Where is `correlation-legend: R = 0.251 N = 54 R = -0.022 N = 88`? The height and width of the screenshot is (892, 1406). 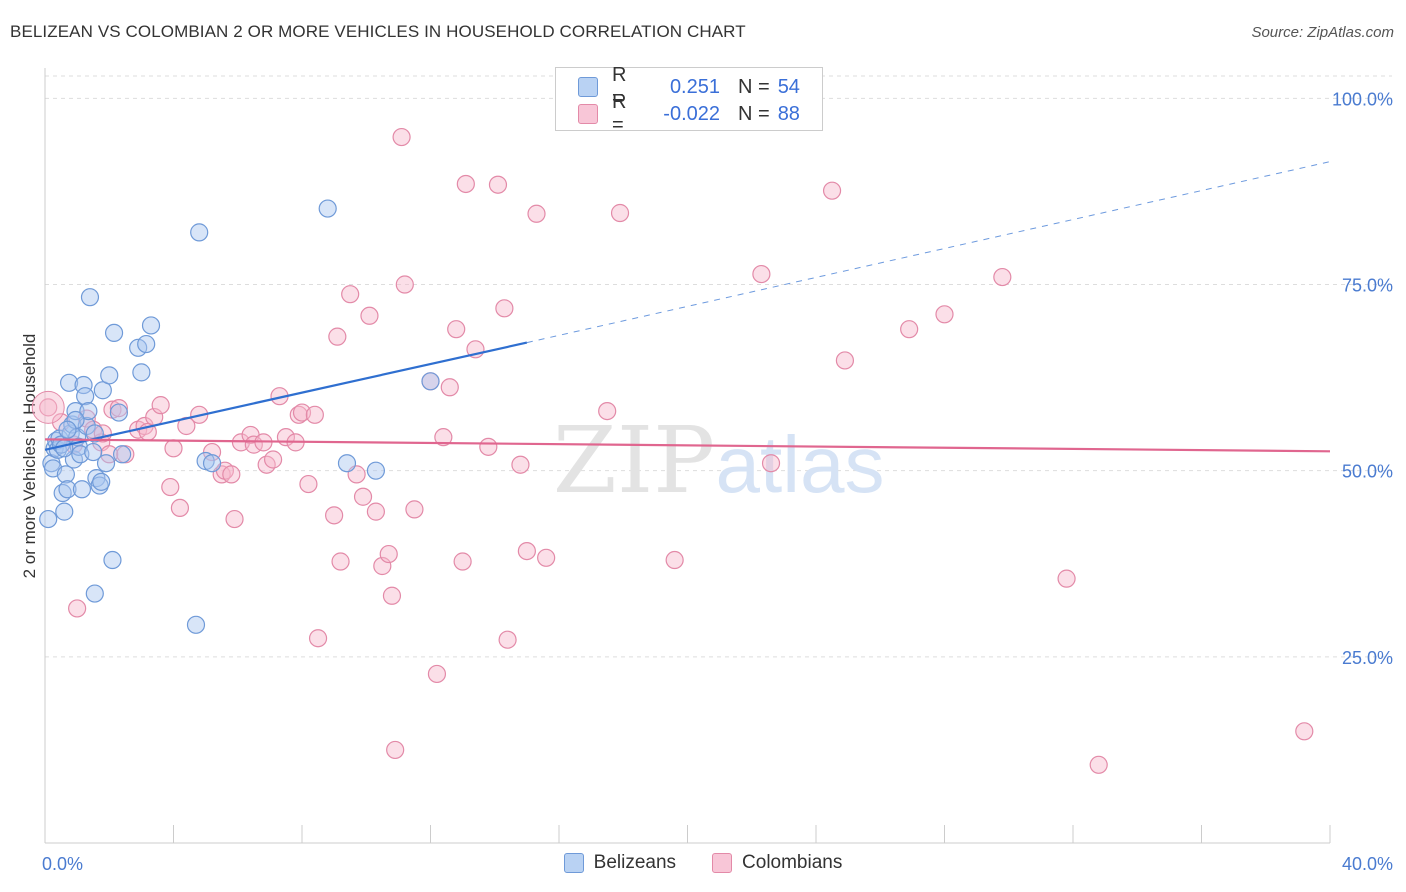 correlation-legend: R = 0.251 N = 54 R = -0.022 N = 88 is located at coordinates (689, 100).